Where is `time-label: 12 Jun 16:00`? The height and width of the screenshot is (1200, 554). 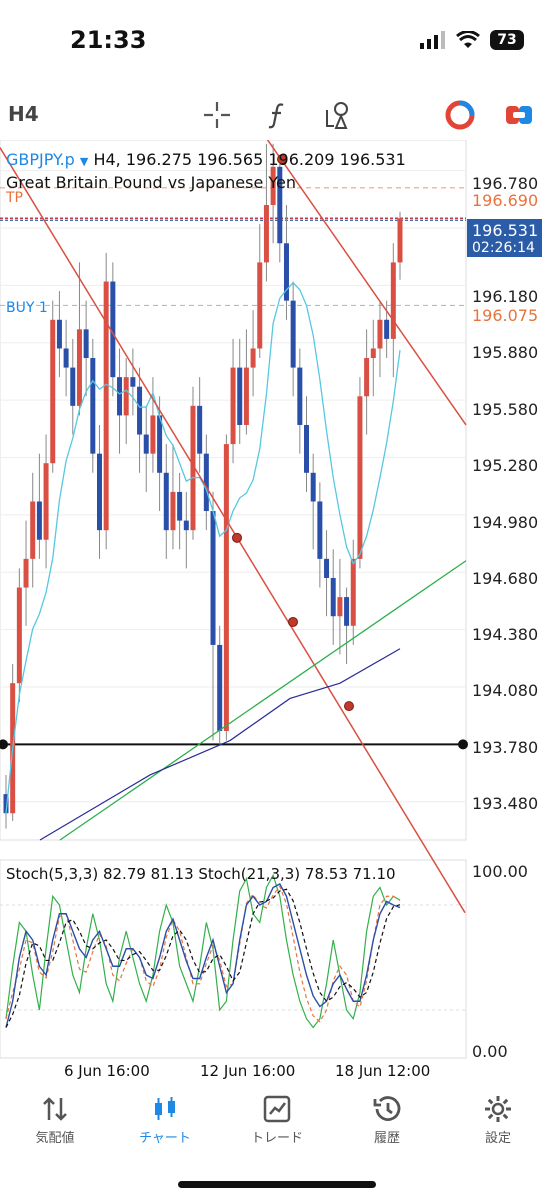 time-label: 12 Jun 16:00 is located at coordinates (248, 1071).